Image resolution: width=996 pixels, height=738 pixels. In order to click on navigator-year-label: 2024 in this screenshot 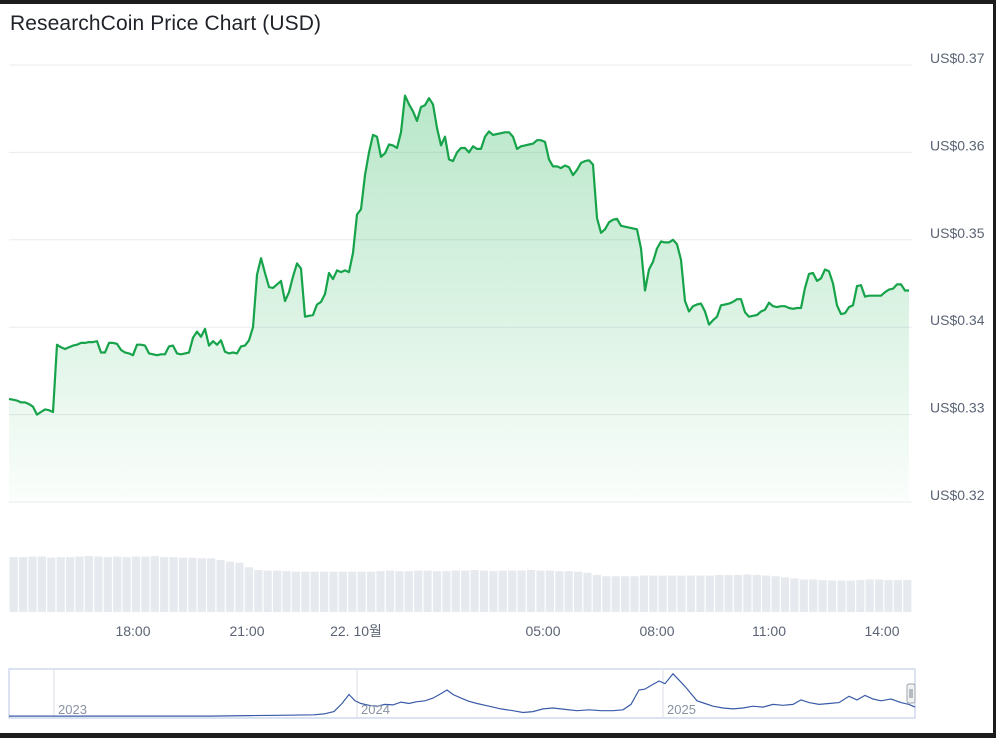, I will do `click(375, 709)`.